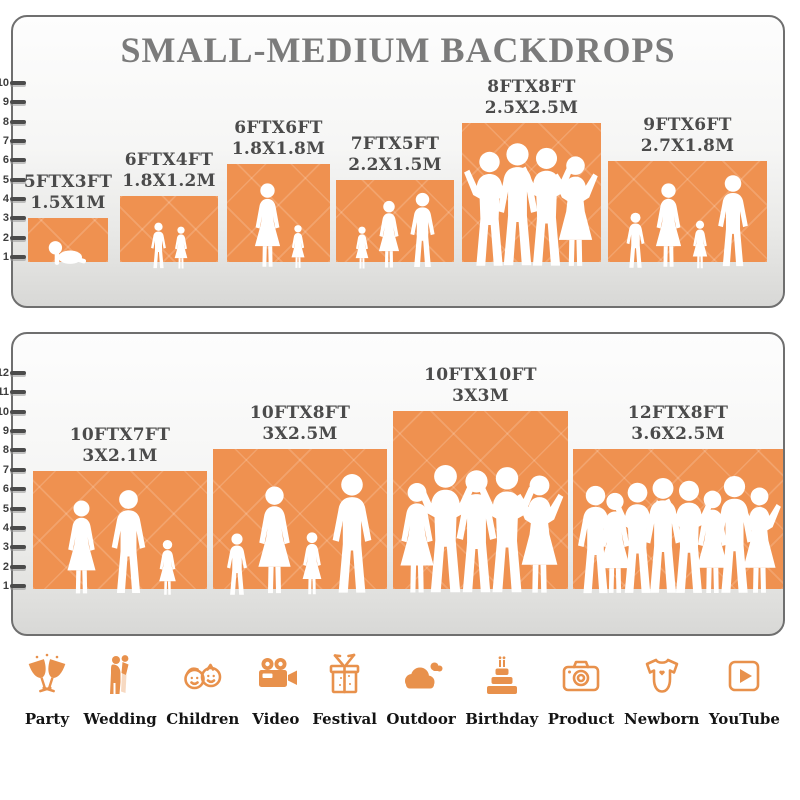  I want to click on size-ft-text: 10FTX7FT, so click(120, 435).